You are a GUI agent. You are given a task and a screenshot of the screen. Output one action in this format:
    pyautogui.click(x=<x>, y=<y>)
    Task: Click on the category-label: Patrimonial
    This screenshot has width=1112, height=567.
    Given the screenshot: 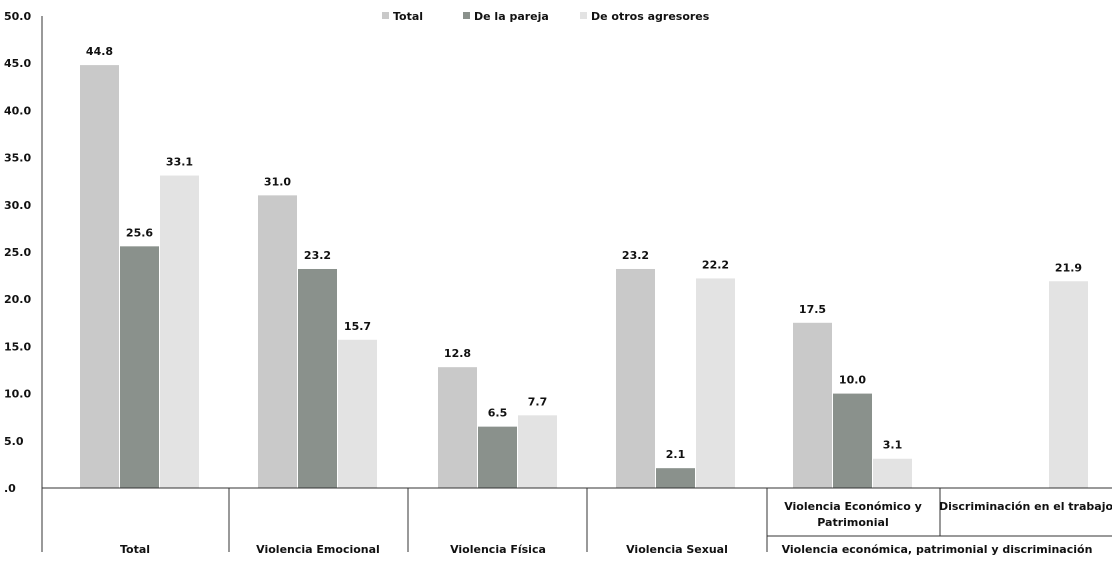 What is the action you would take?
    pyautogui.click(x=852, y=522)
    